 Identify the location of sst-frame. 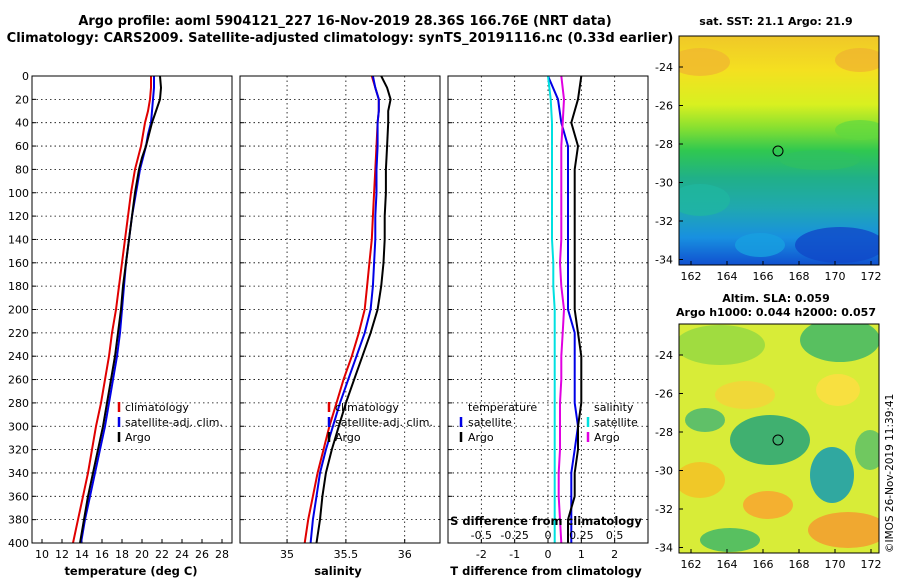
(779, 150).